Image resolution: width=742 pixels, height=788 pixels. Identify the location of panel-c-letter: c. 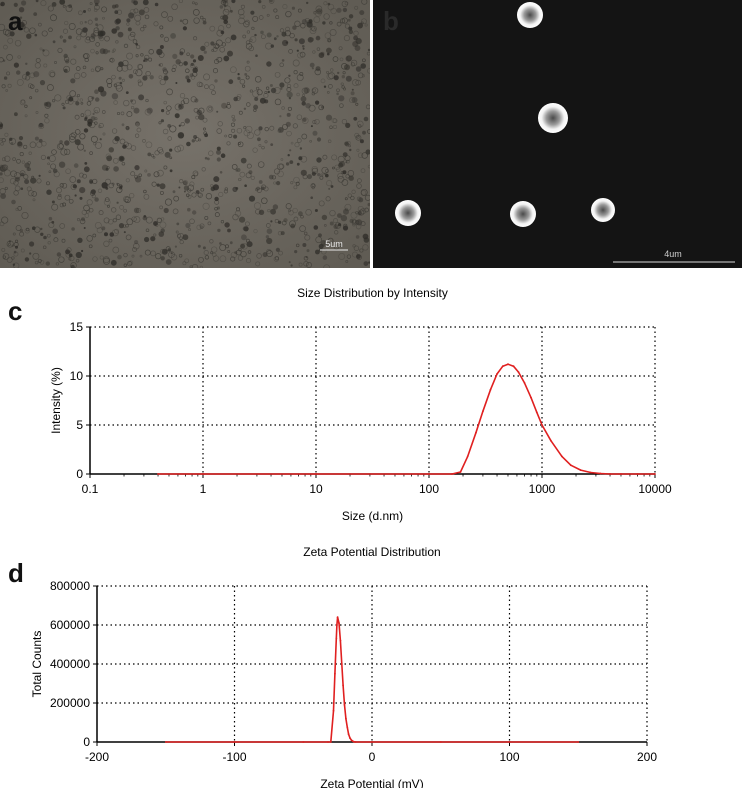
(15, 311).